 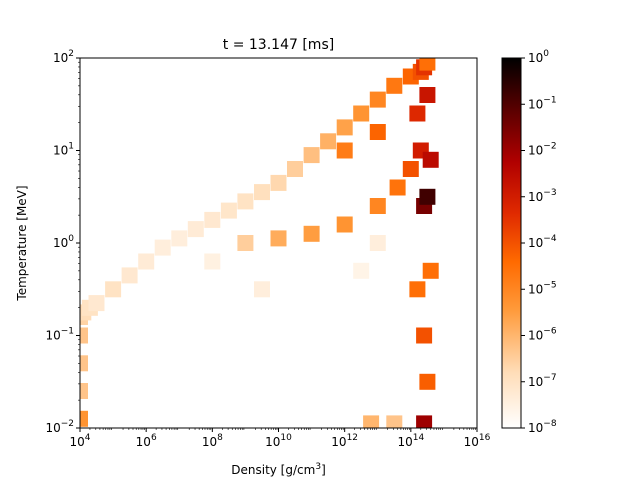 I want to click on colorbar-tick-label: 10⁻¹, so click(x=542, y=103).